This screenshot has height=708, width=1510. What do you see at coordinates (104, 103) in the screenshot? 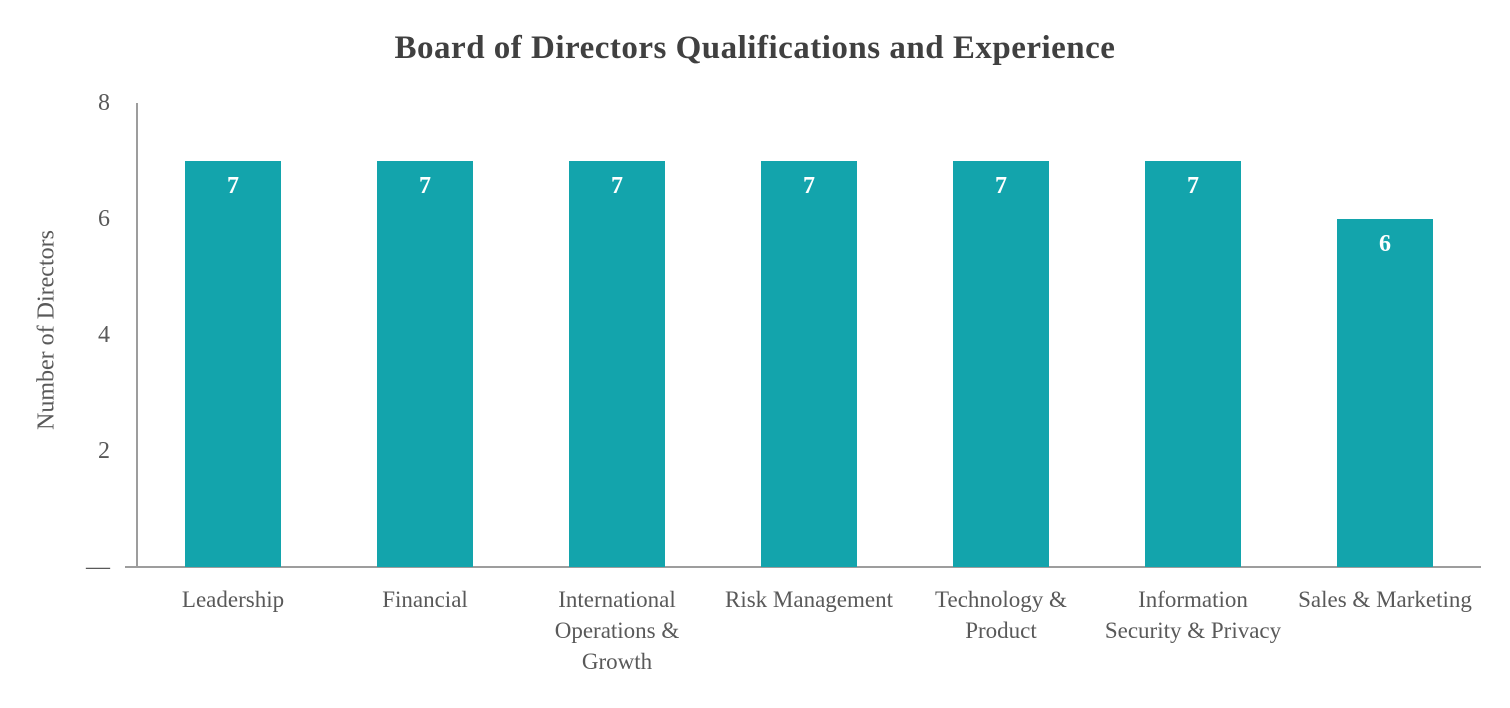
I see `y-tick-label: 8` at bounding box center [104, 103].